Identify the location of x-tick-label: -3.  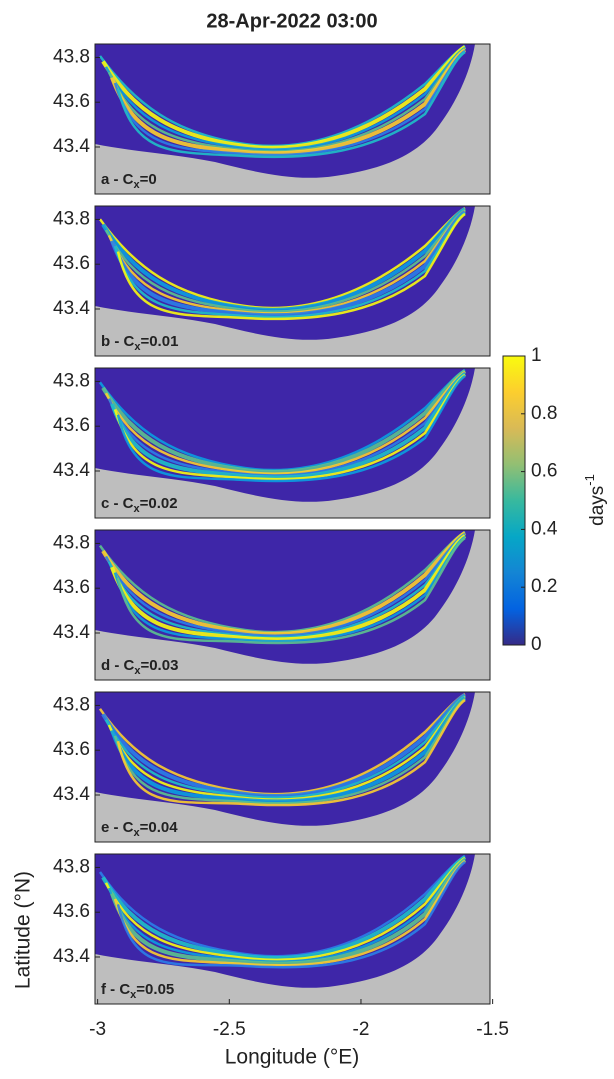
(97, 1029).